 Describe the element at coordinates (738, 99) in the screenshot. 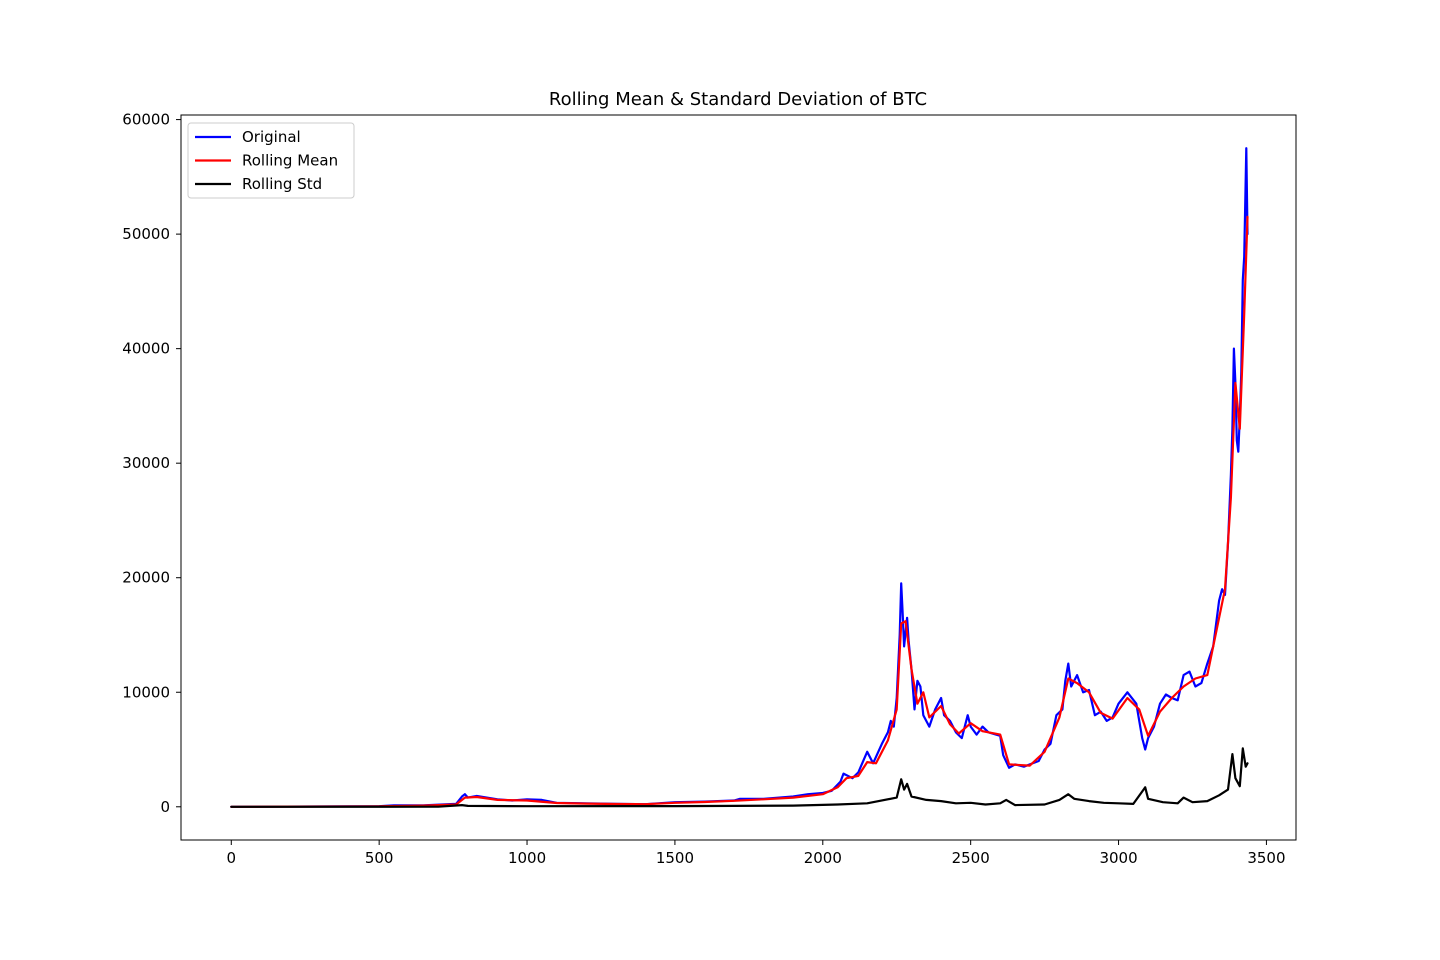

I see `chart-title: Rolling Mean & Standard Deviation of BTC` at that location.